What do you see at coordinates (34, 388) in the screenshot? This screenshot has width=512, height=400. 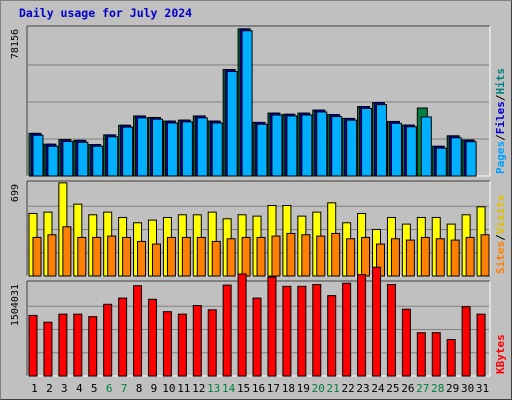 I see `x-tick-label-day-1: 1` at bounding box center [34, 388].